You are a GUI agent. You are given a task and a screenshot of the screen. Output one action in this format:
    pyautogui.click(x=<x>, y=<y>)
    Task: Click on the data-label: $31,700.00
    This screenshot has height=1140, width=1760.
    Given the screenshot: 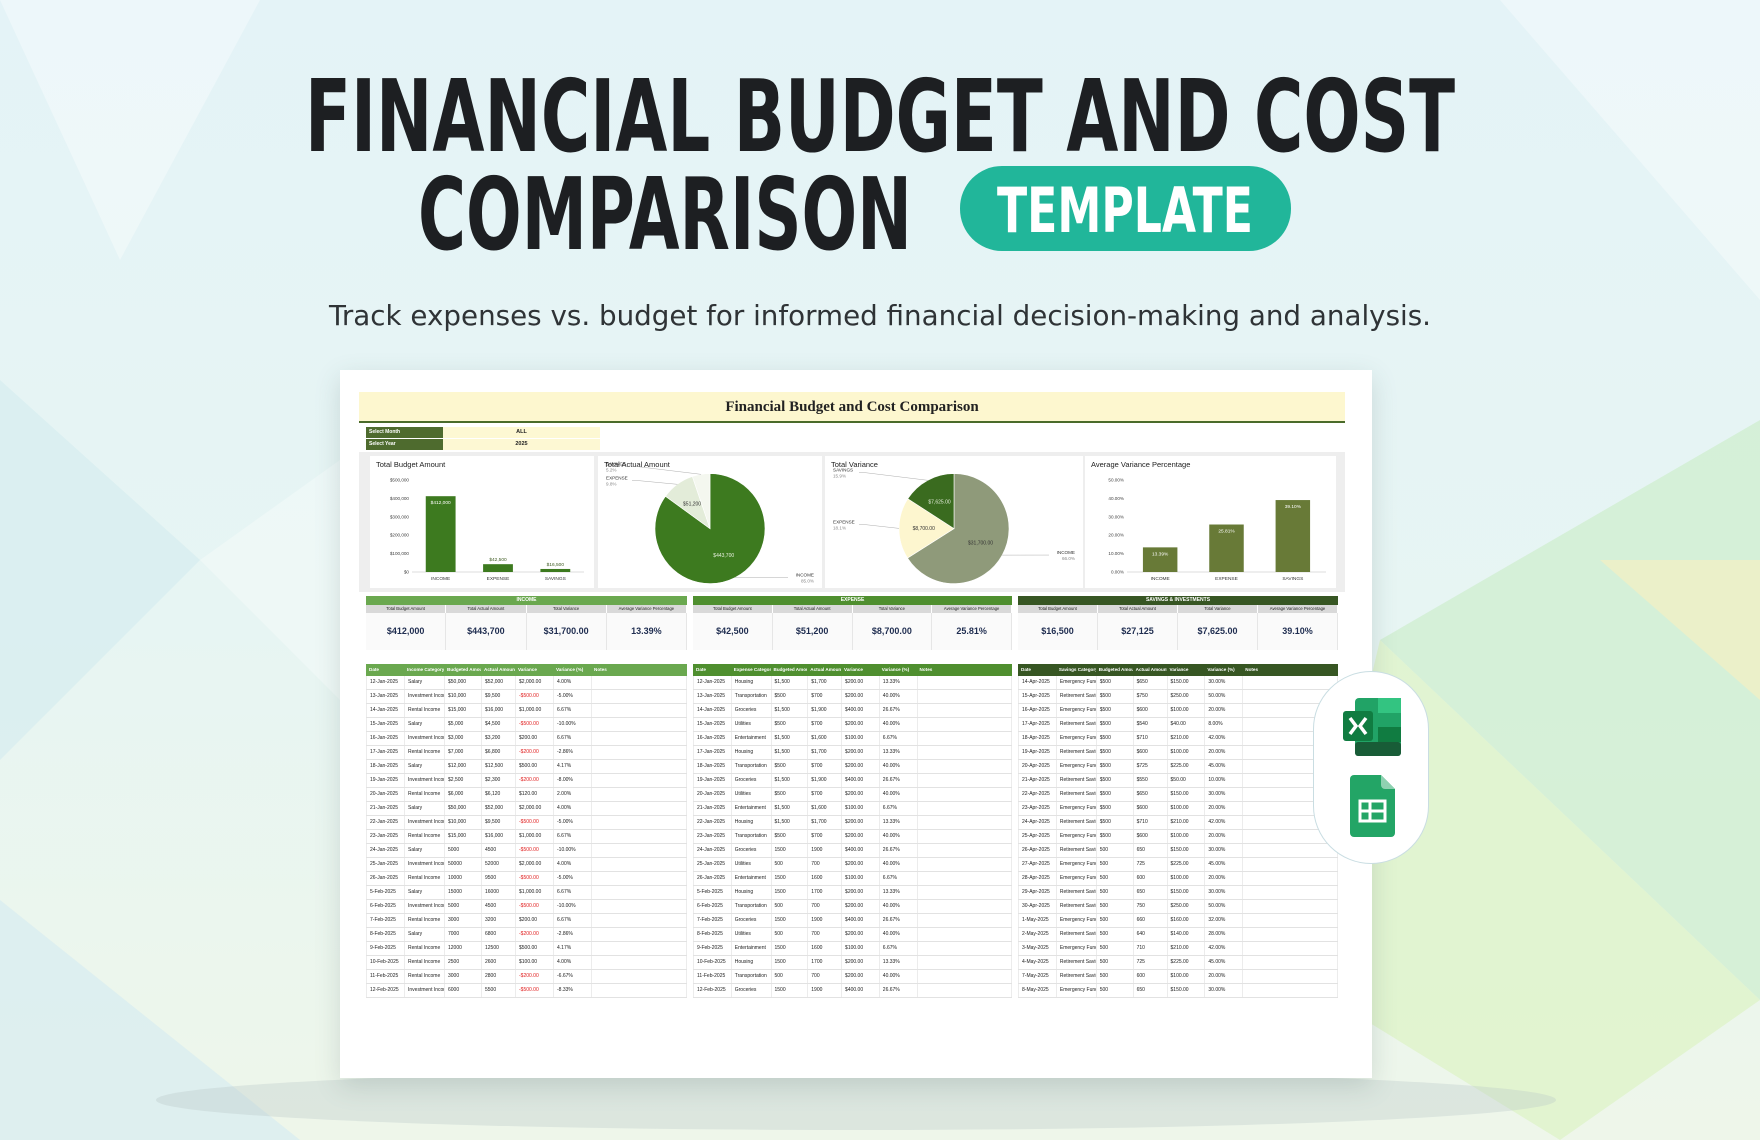 What is the action you would take?
    pyautogui.click(x=980, y=544)
    